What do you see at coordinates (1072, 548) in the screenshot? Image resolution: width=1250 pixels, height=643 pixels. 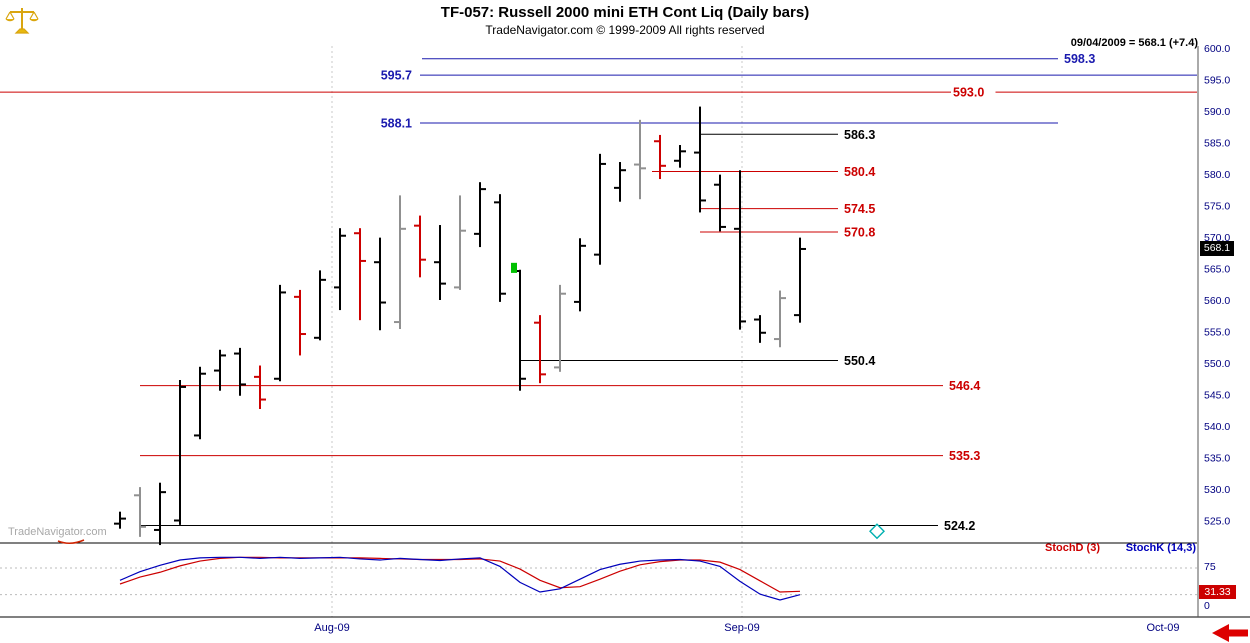 I see `stochd-legend-label: StochD (3)` at bounding box center [1072, 548].